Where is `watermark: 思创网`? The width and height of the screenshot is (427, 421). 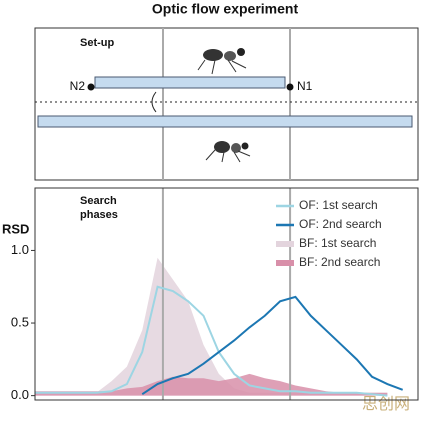
watermark: 思创网 is located at coordinates (386, 404).